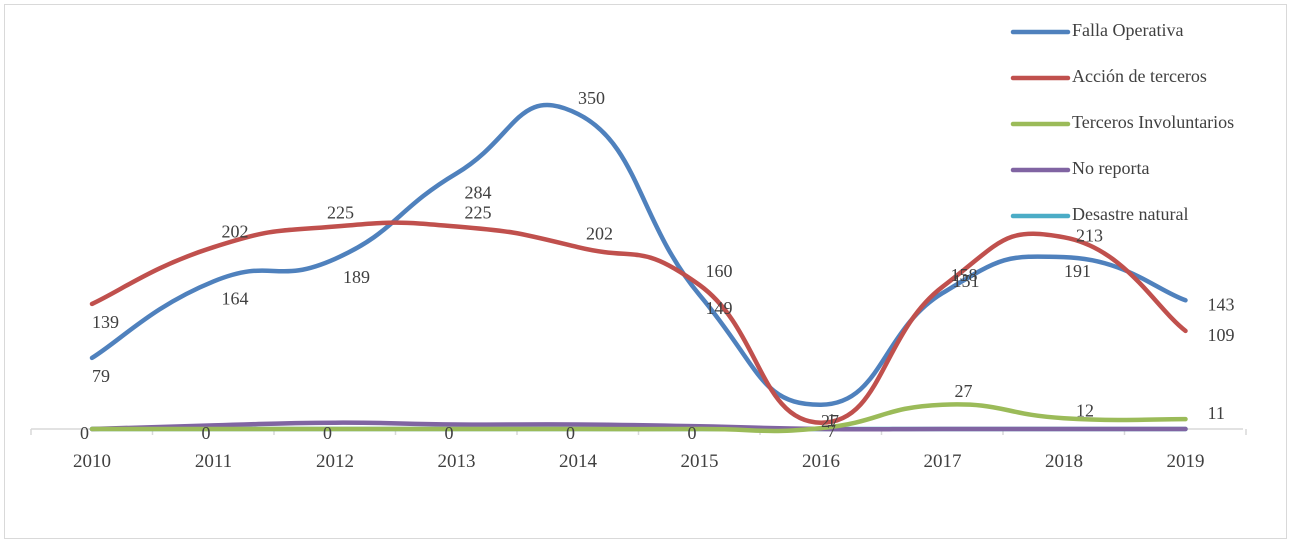 The image size is (1292, 544). What do you see at coordinates (1089, 235) in the screenshot?
I see `data-label: 213` at bounding box center [1089, 235].